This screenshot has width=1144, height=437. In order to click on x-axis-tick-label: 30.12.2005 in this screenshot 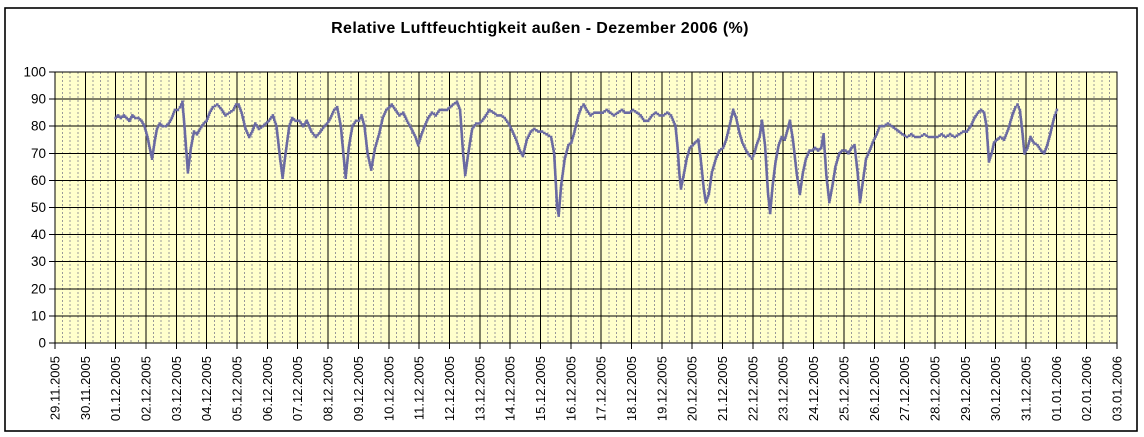, I will do `click(995, 388)`.